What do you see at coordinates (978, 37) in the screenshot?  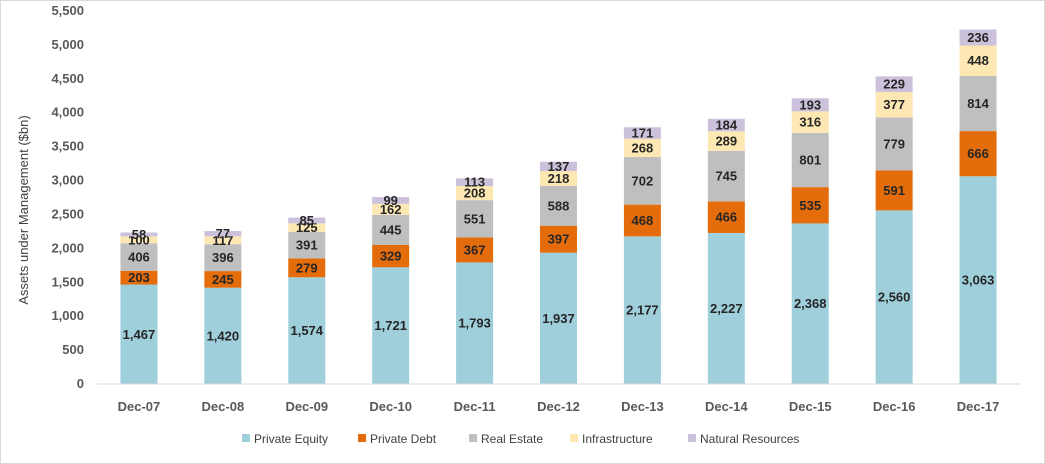 I see `data-label: 236` at bounding box center [978, 37].